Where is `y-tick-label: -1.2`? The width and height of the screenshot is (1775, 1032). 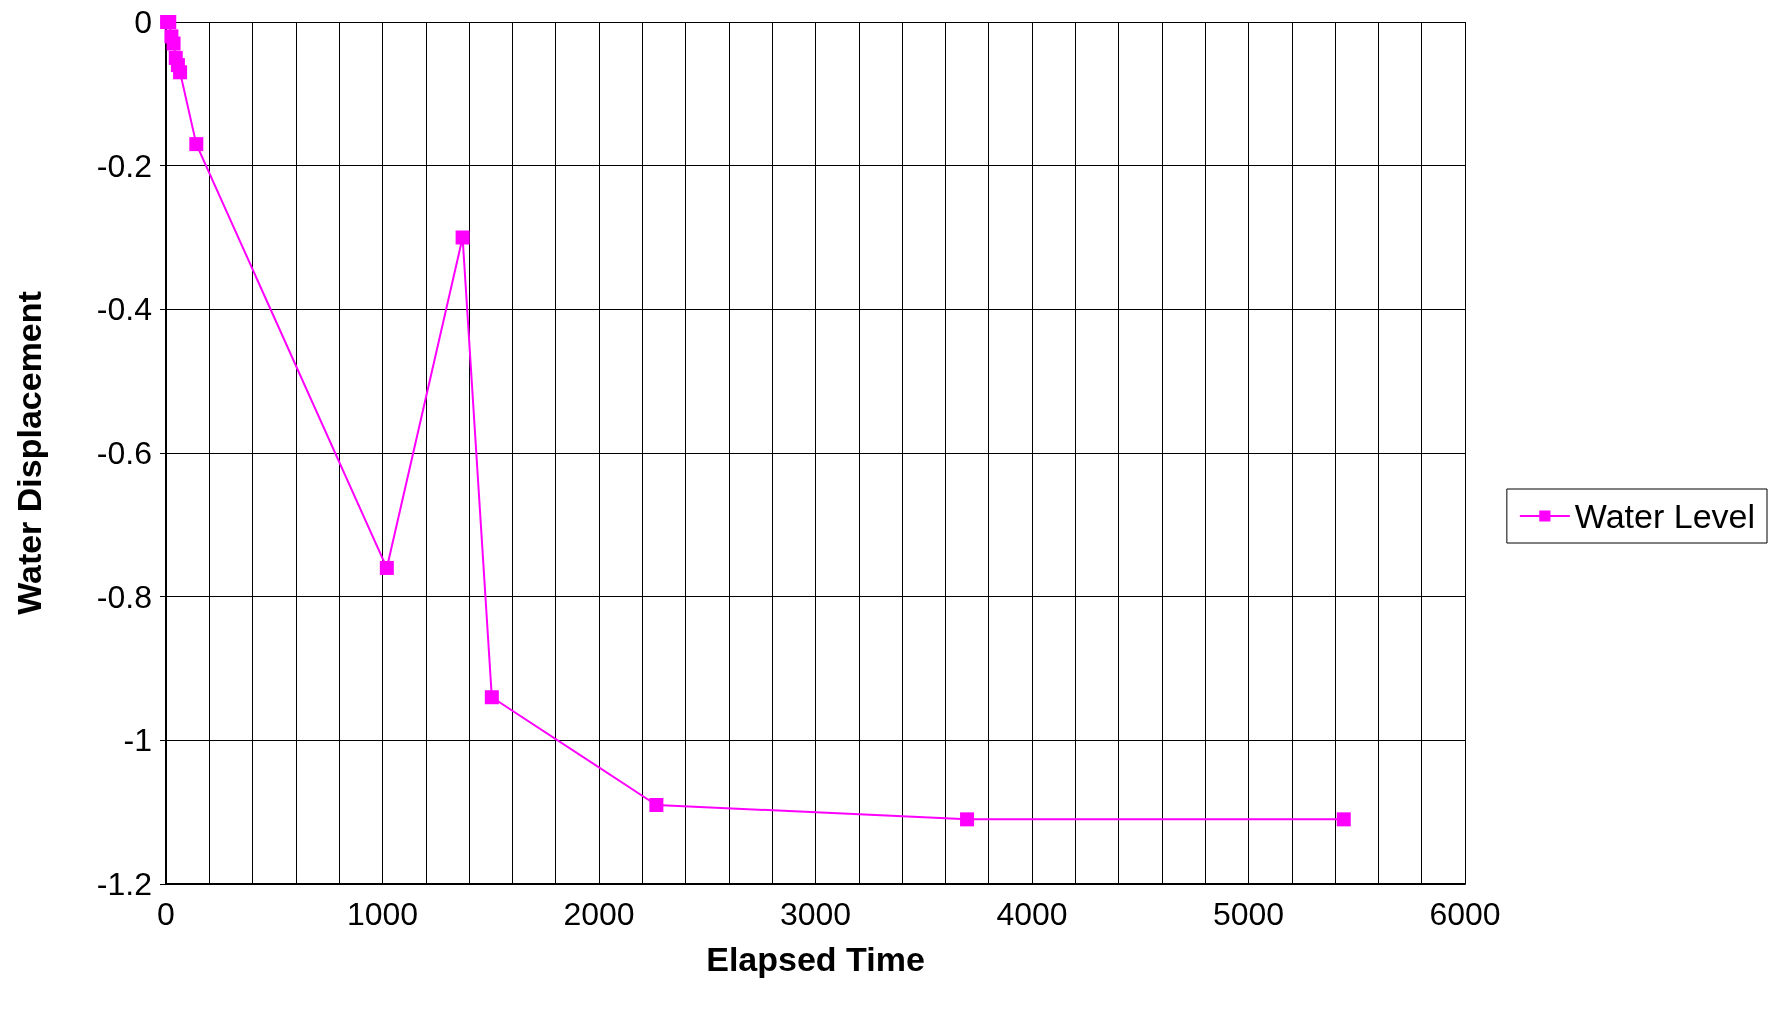
y-tick-label: -1.2 is located at coordinates (124, 884).